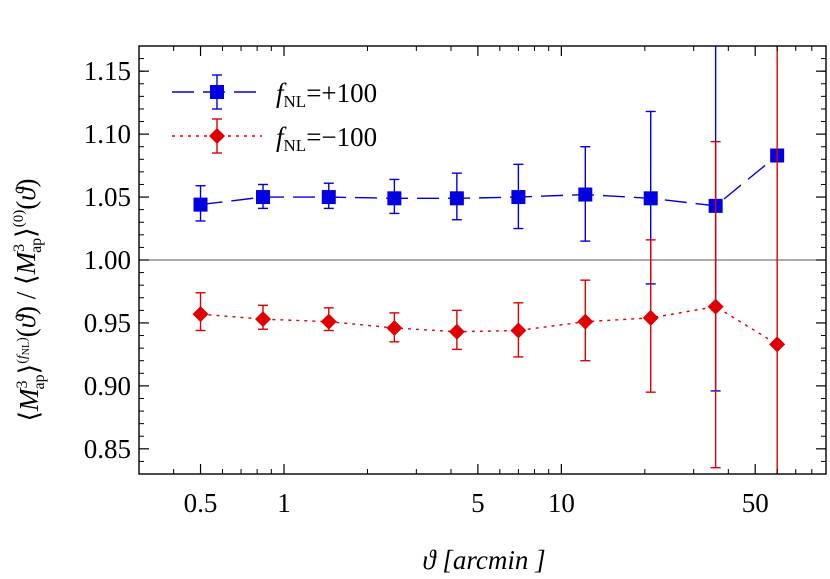  Describe the element at coordinates (326, 138) in the screenshot. I see `legend-label: fNL=−100` at that location.